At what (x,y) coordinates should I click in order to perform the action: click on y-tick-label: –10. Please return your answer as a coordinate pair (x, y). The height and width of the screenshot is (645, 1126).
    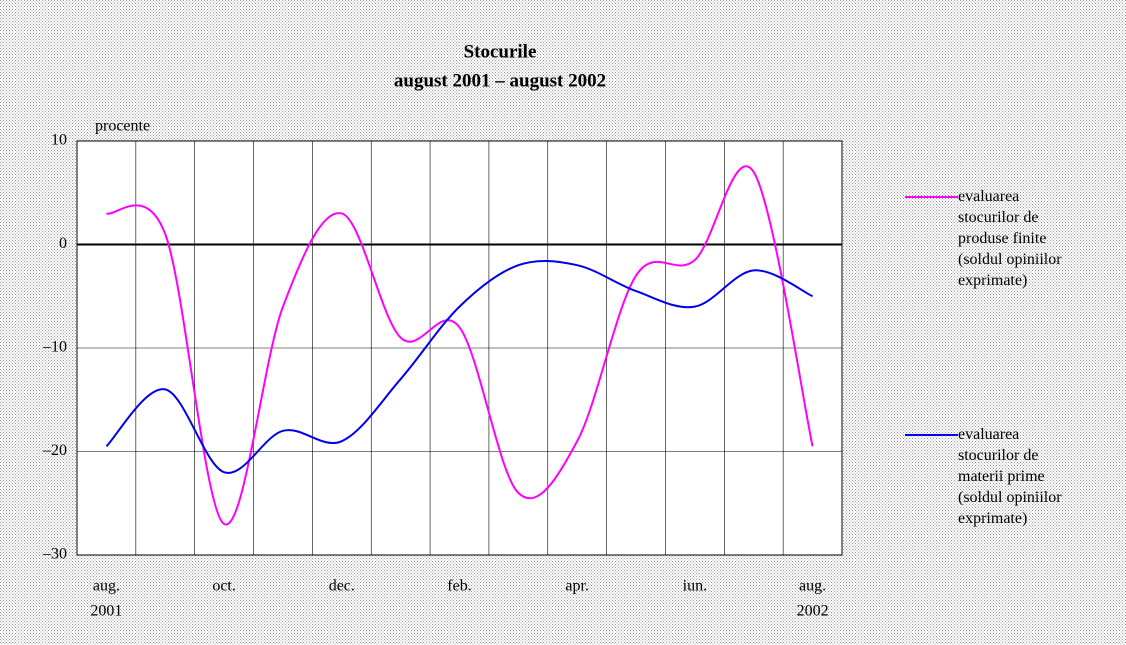
    Looking at the image, I should click on (54, 347).